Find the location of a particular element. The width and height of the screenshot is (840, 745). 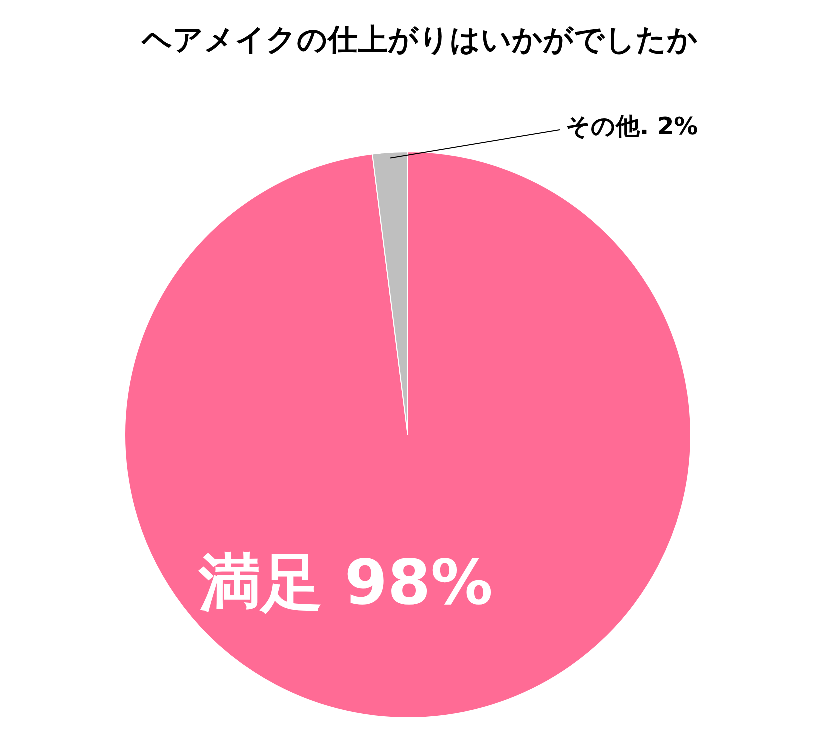

slice-label: 満足 98% is located at coordinates (346, 582).